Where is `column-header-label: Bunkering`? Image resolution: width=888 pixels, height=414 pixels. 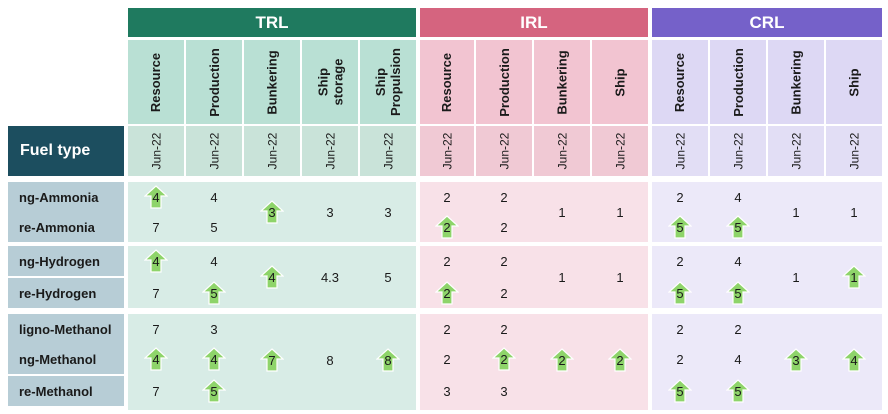 column-header-label: Bunkering is located at coordinates (272, 82).